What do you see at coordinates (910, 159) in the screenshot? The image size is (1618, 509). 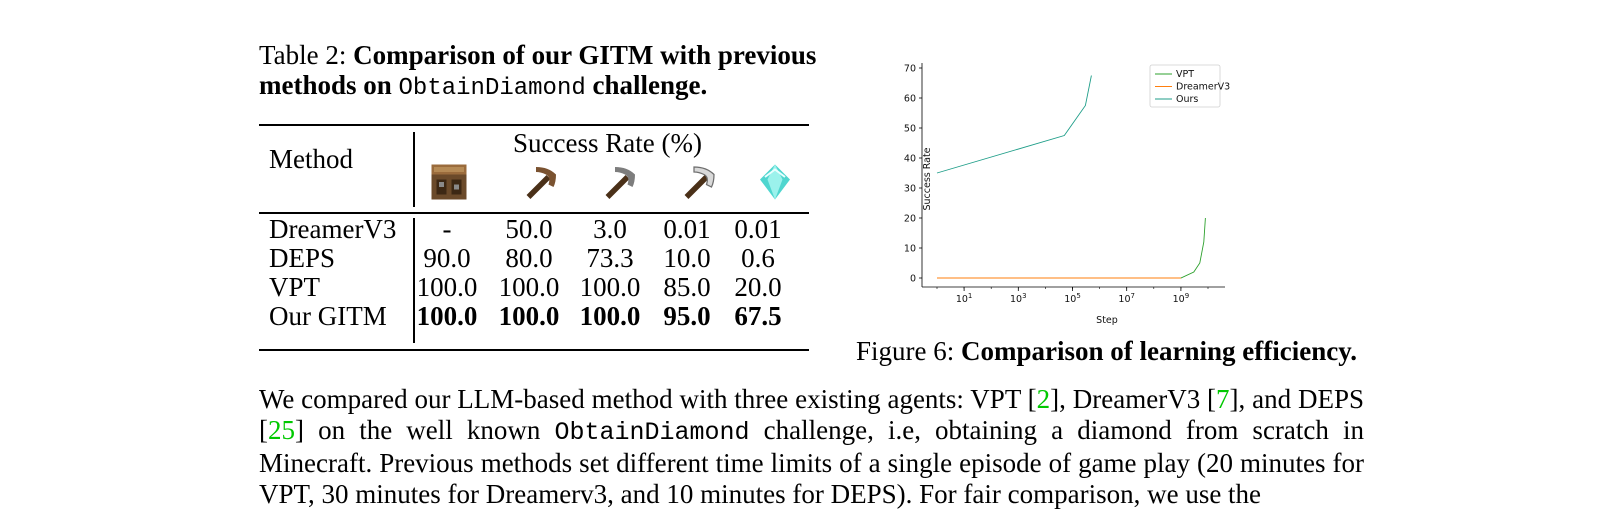 I see `y-tick-label: 40` at bounding box center [910, 159].